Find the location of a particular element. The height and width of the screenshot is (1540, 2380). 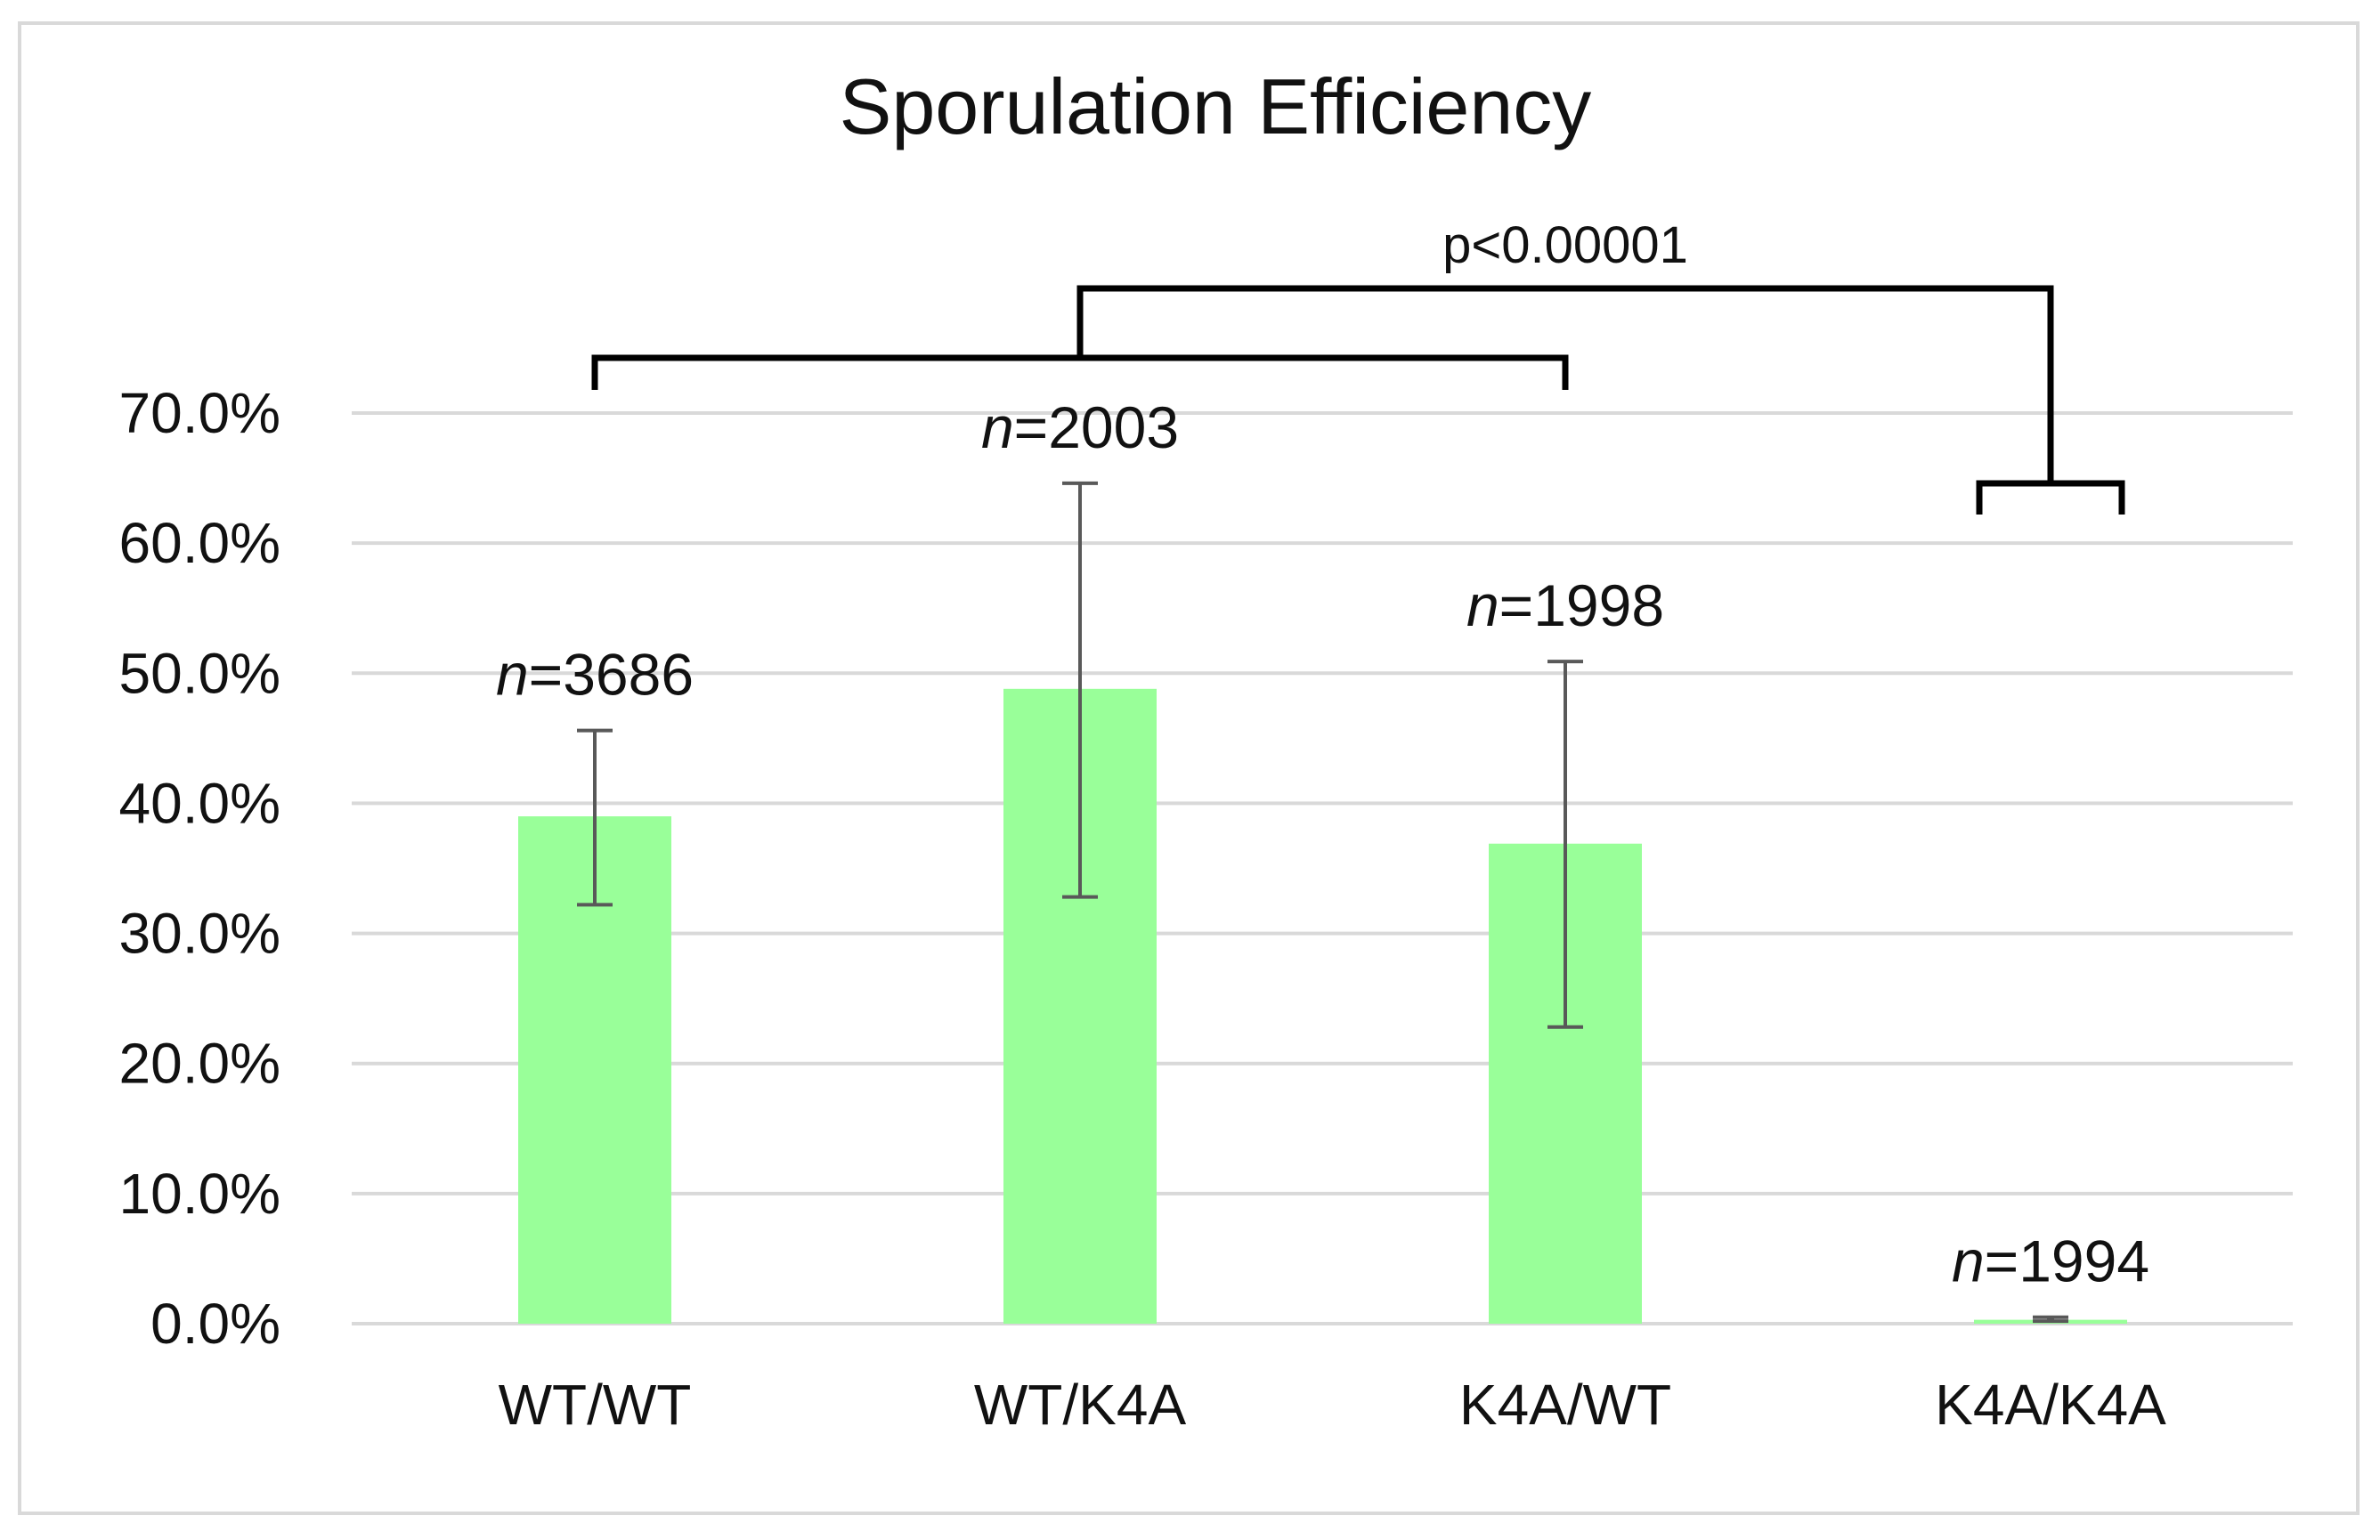

x-tick-label: K4A/K4A is located at coordinates (2050, 1405).